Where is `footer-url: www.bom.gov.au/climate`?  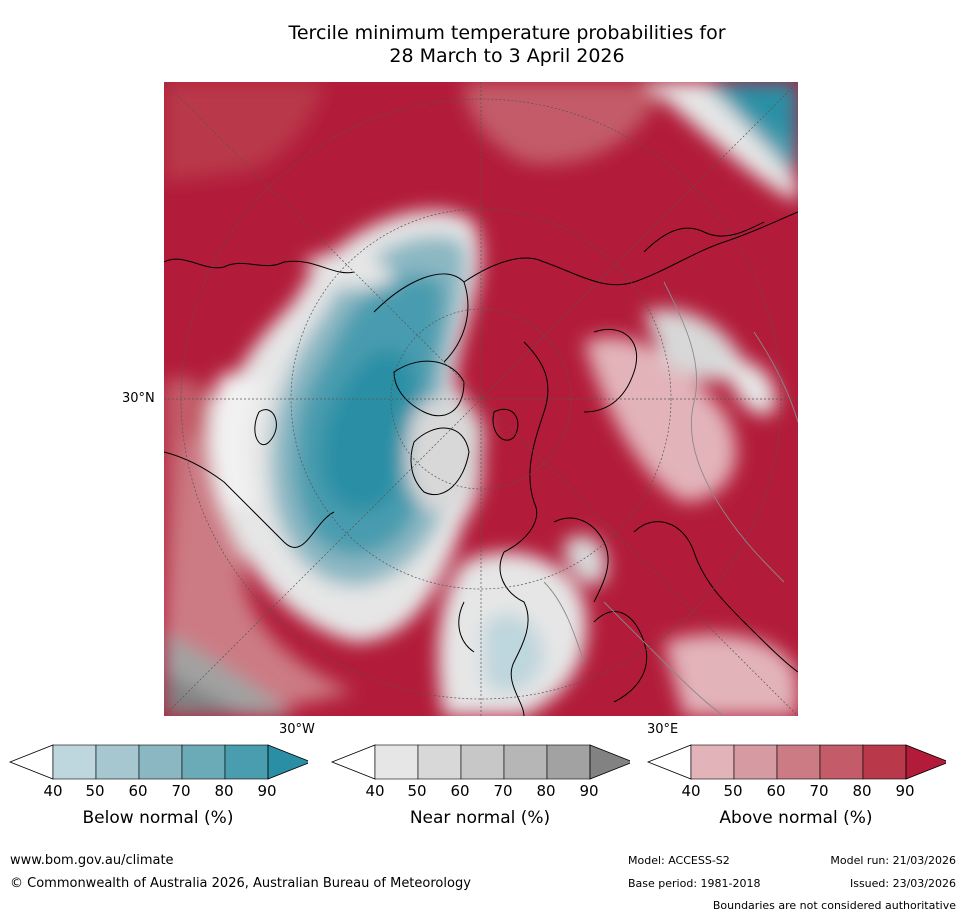 footer-url: www.bom.gov.au/climate is located at coordinates (92, 860).